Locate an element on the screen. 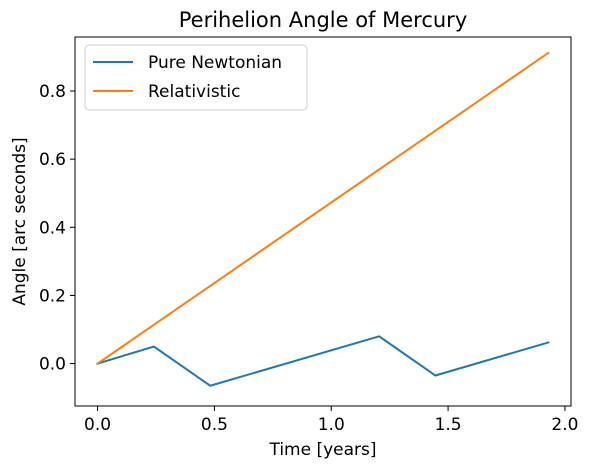 This screenshot has width=591, height=473. x-tick-label: 1.0 is located at coordinates (331, 425).